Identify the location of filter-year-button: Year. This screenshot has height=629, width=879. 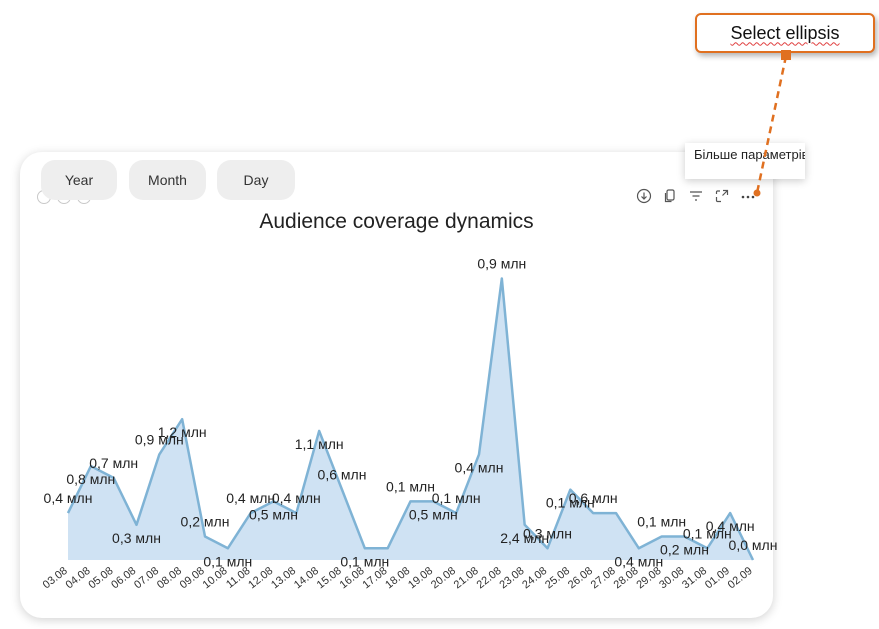
(79, 180).